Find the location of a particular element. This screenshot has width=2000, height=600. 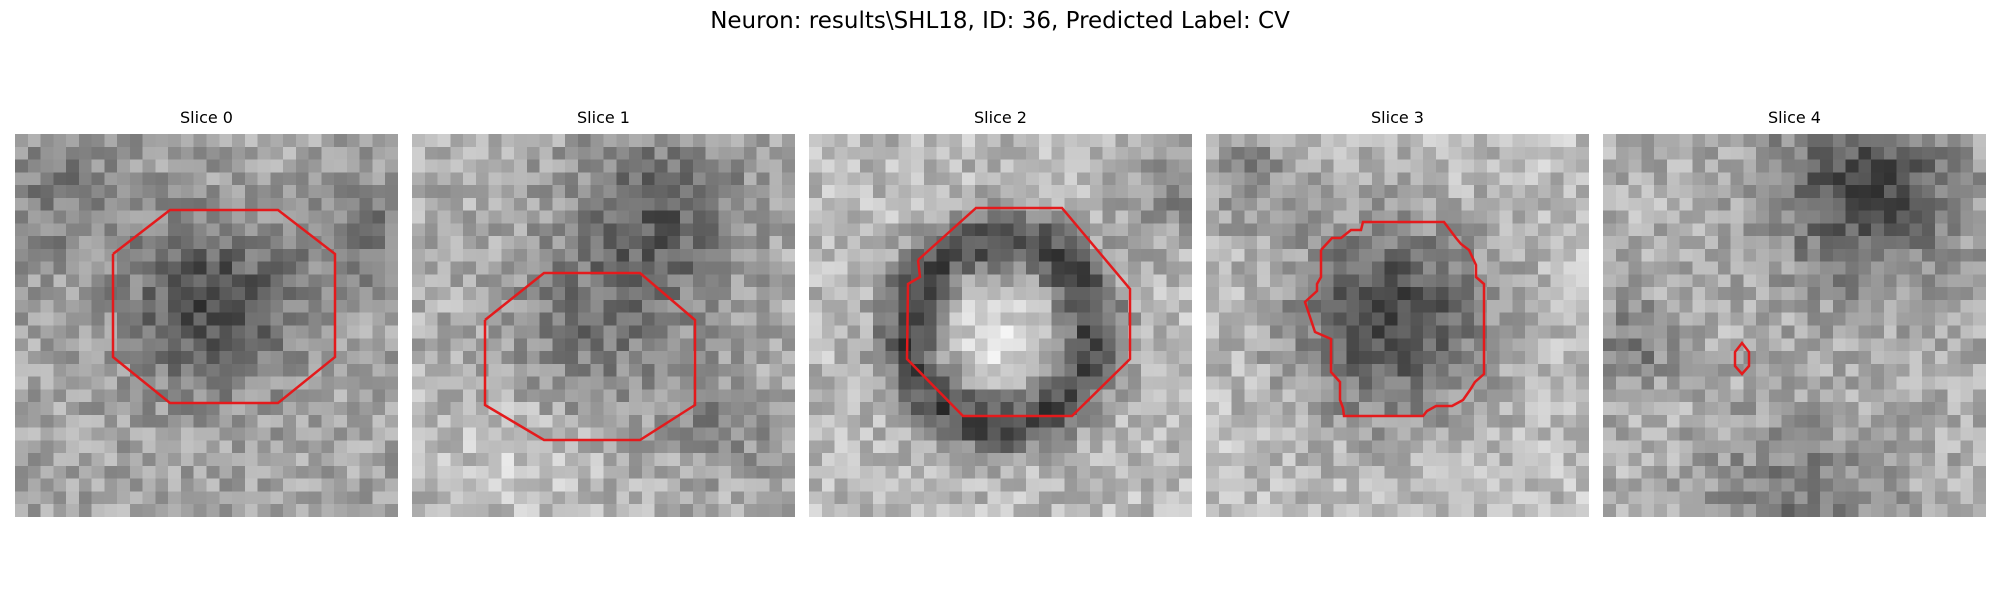

slice-title-3: Slice 3 is located at coordinates (1397, 117).